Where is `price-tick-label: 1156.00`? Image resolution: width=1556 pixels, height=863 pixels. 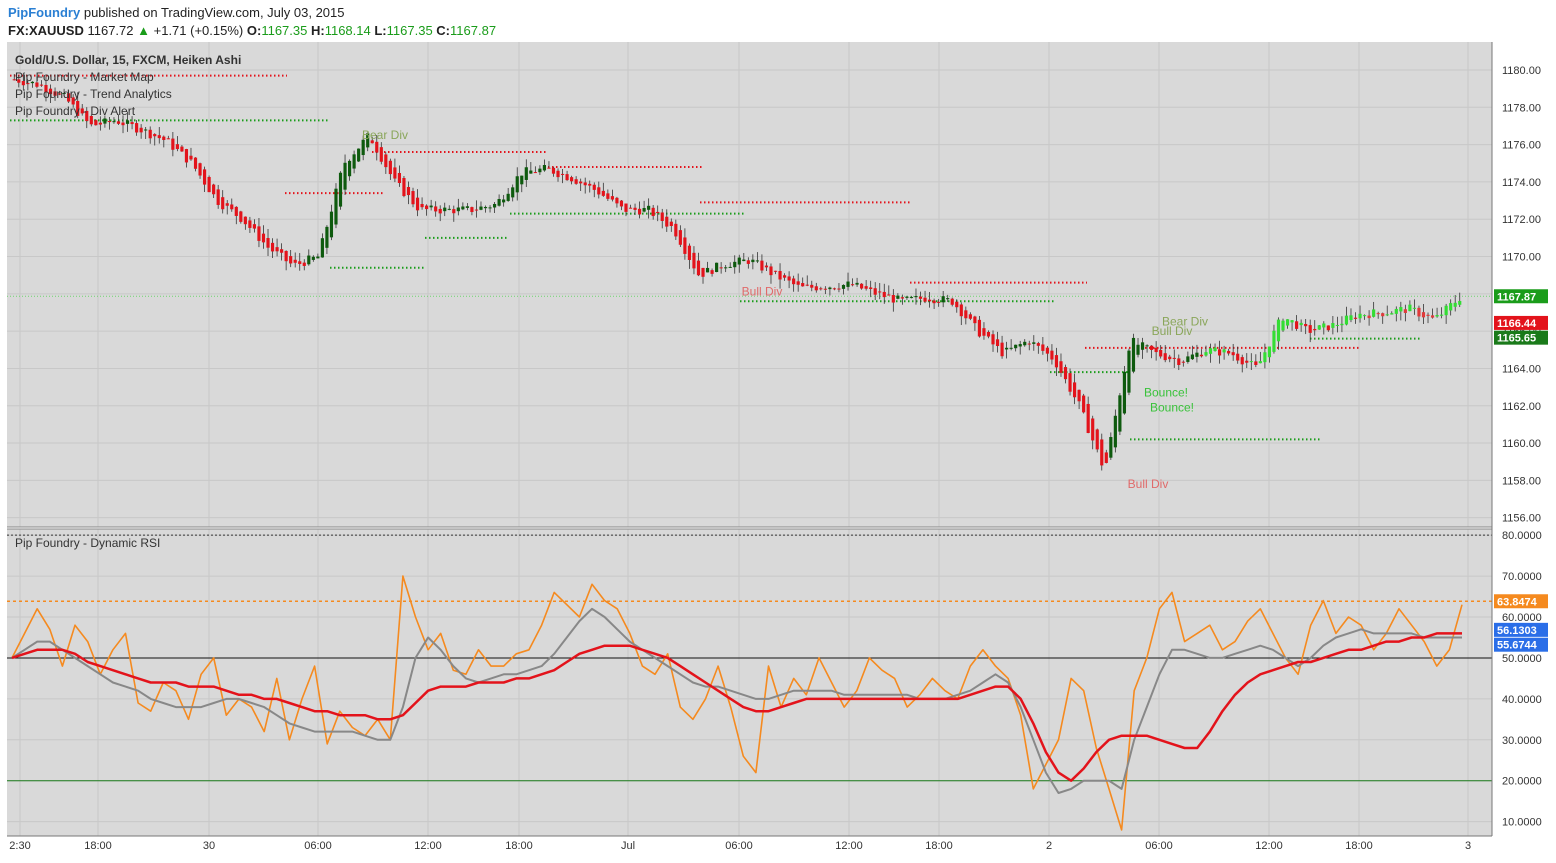
price-tick-label: 1156.00 is located at coordinates (1521, 519).